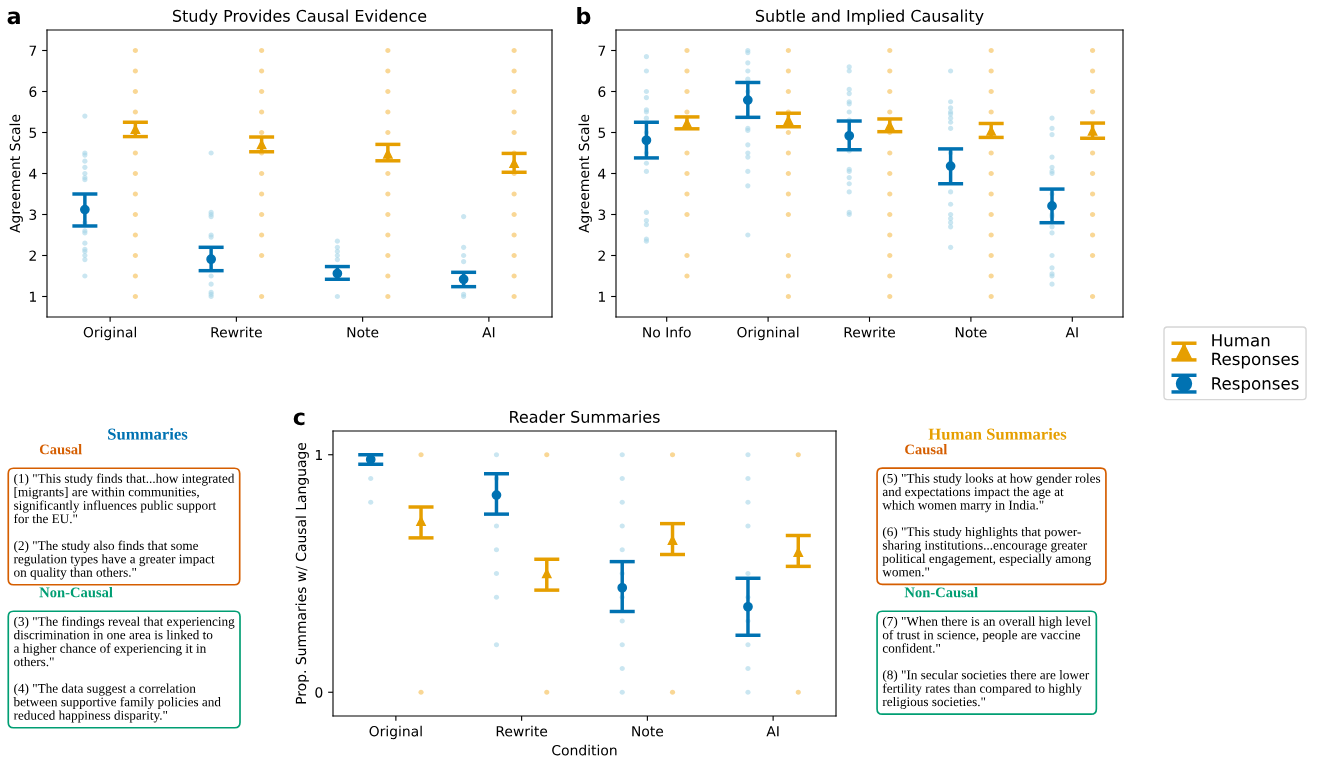  I want to click on text: (3) "The findings reveal that experiencing discrimination in one area is linked to a higher chance of experiencing it in others." (4) "The data suggest a correlation between supportive family policies and reduced happiness disparity.", so click(124, 669).